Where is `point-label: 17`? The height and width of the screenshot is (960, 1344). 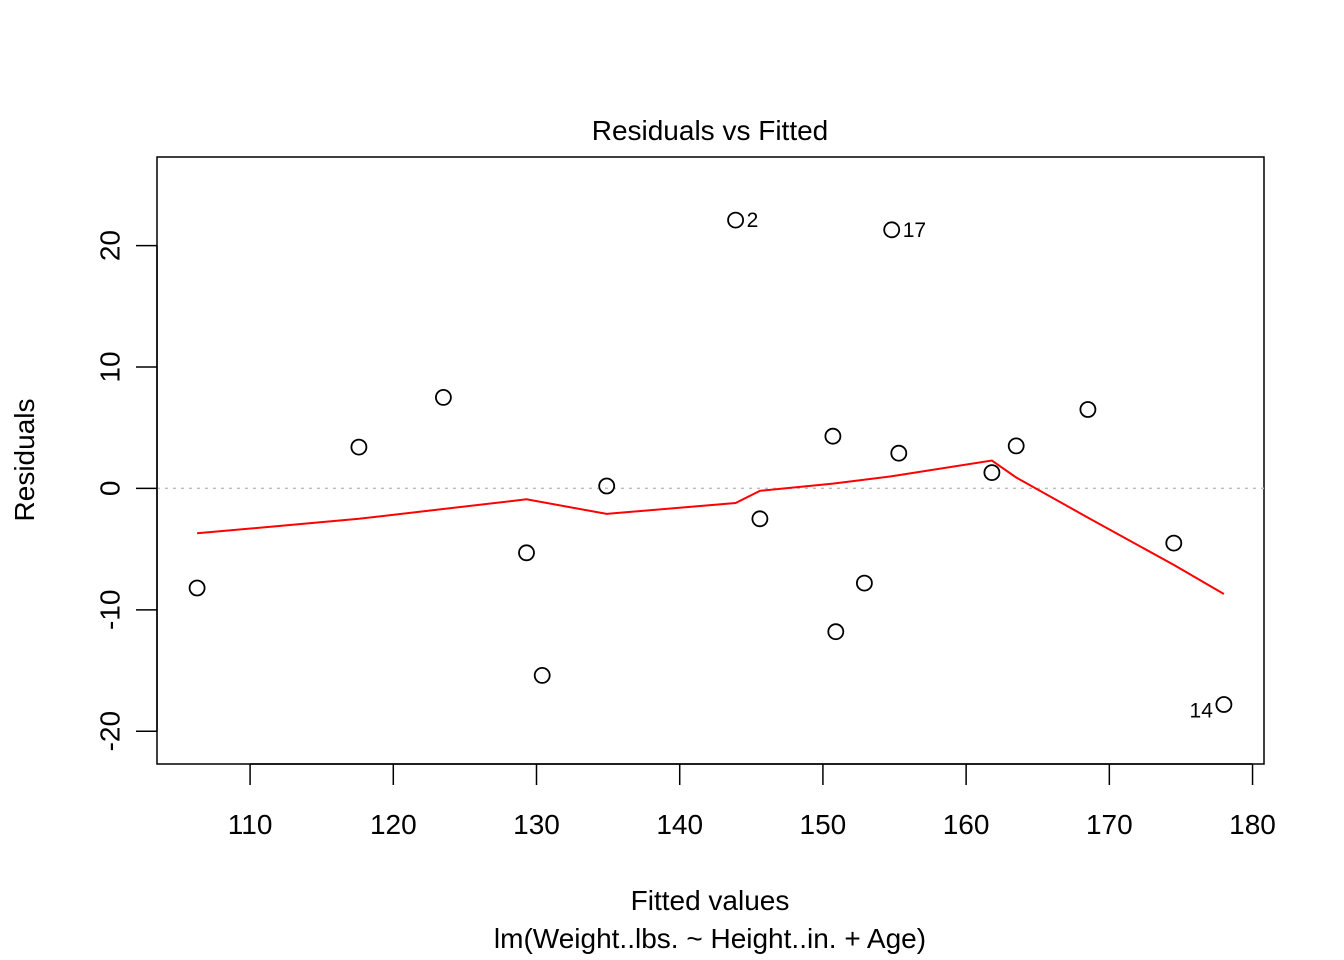
point-label: 17 is located at coordinates (914, 230).